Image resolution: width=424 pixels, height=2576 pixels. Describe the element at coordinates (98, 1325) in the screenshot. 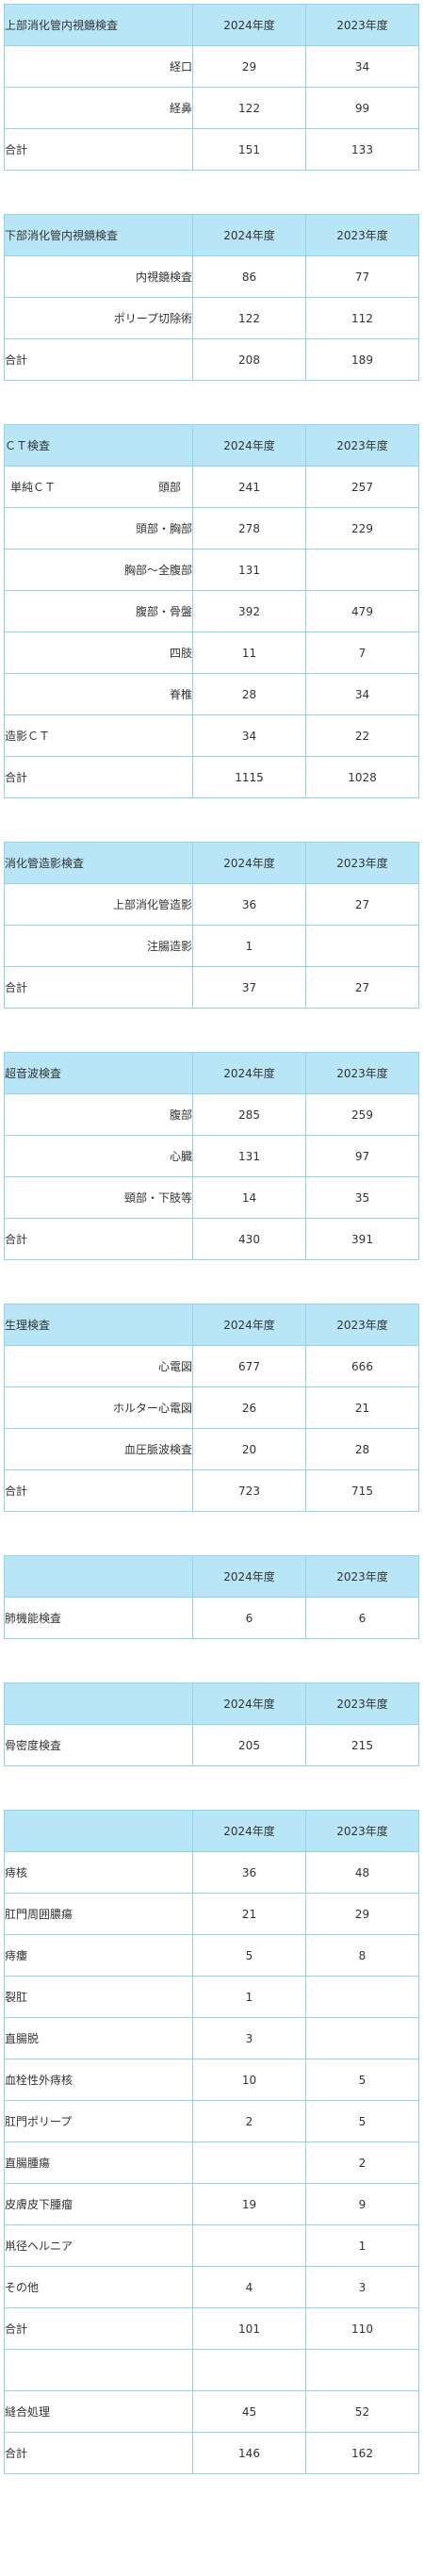

I see `table-title: 生理検査` at that location.